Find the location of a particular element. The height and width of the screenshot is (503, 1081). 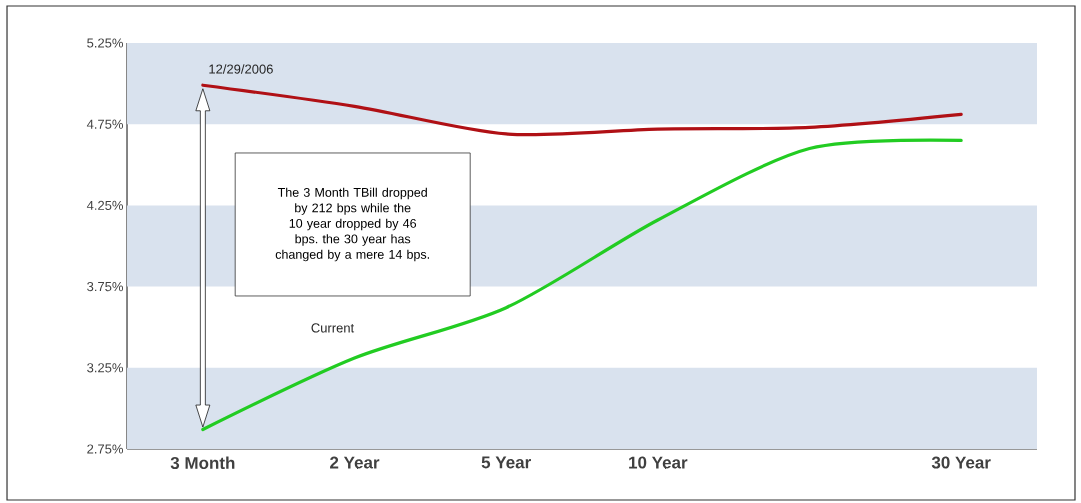

x-tick-label: 3 Month is located at coordinates (202, 463).